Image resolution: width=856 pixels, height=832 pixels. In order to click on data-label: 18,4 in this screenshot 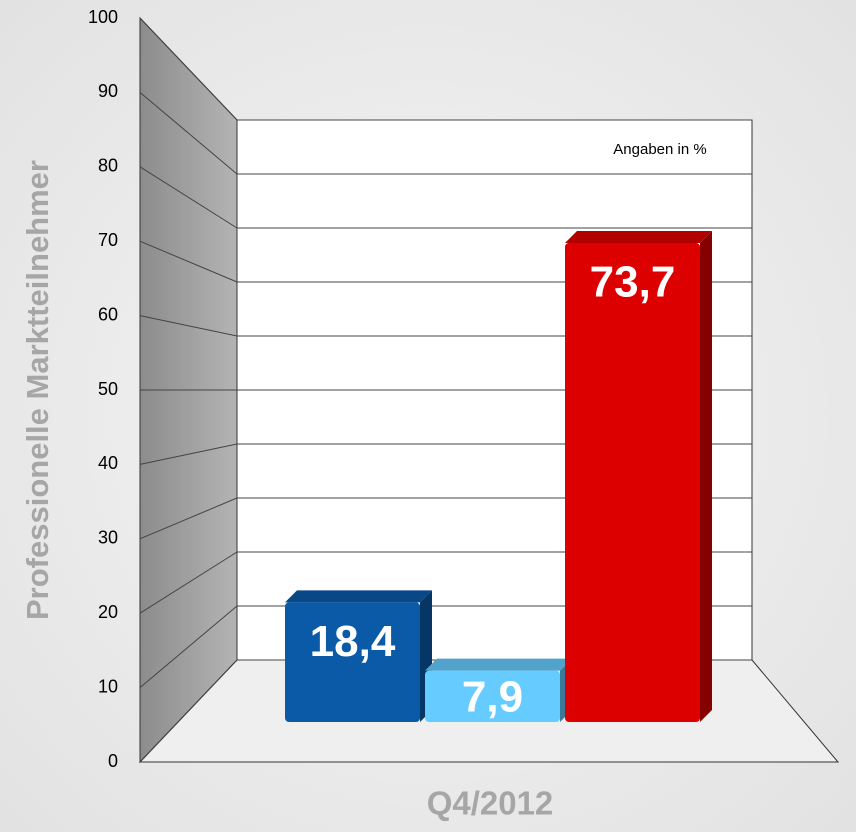, I will do `click(353, 641)`.